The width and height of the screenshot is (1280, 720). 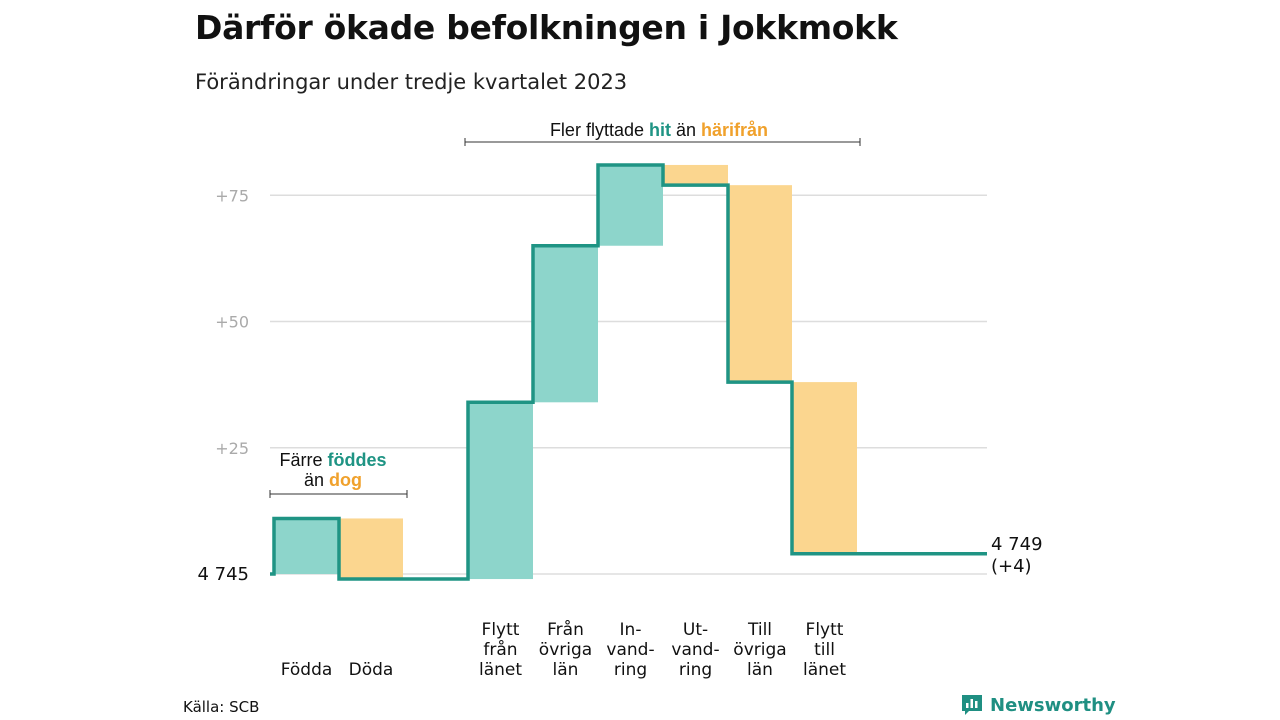 I want to click on births-annotation: Färre föddes än dog, so click(x=338, y=474).